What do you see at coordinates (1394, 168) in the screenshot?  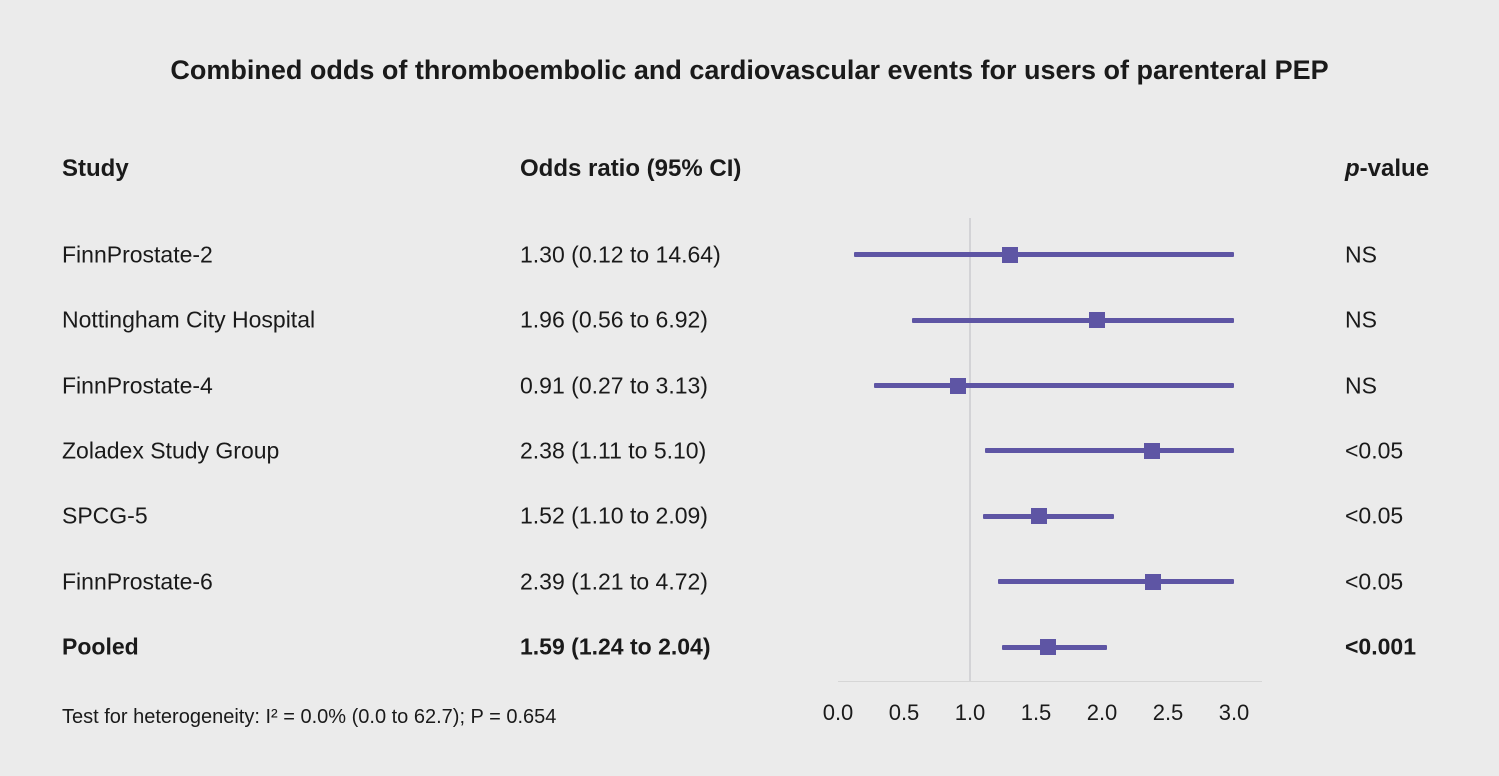 I see `pvalue-rest: -value` at bounding box center [1394, 168].